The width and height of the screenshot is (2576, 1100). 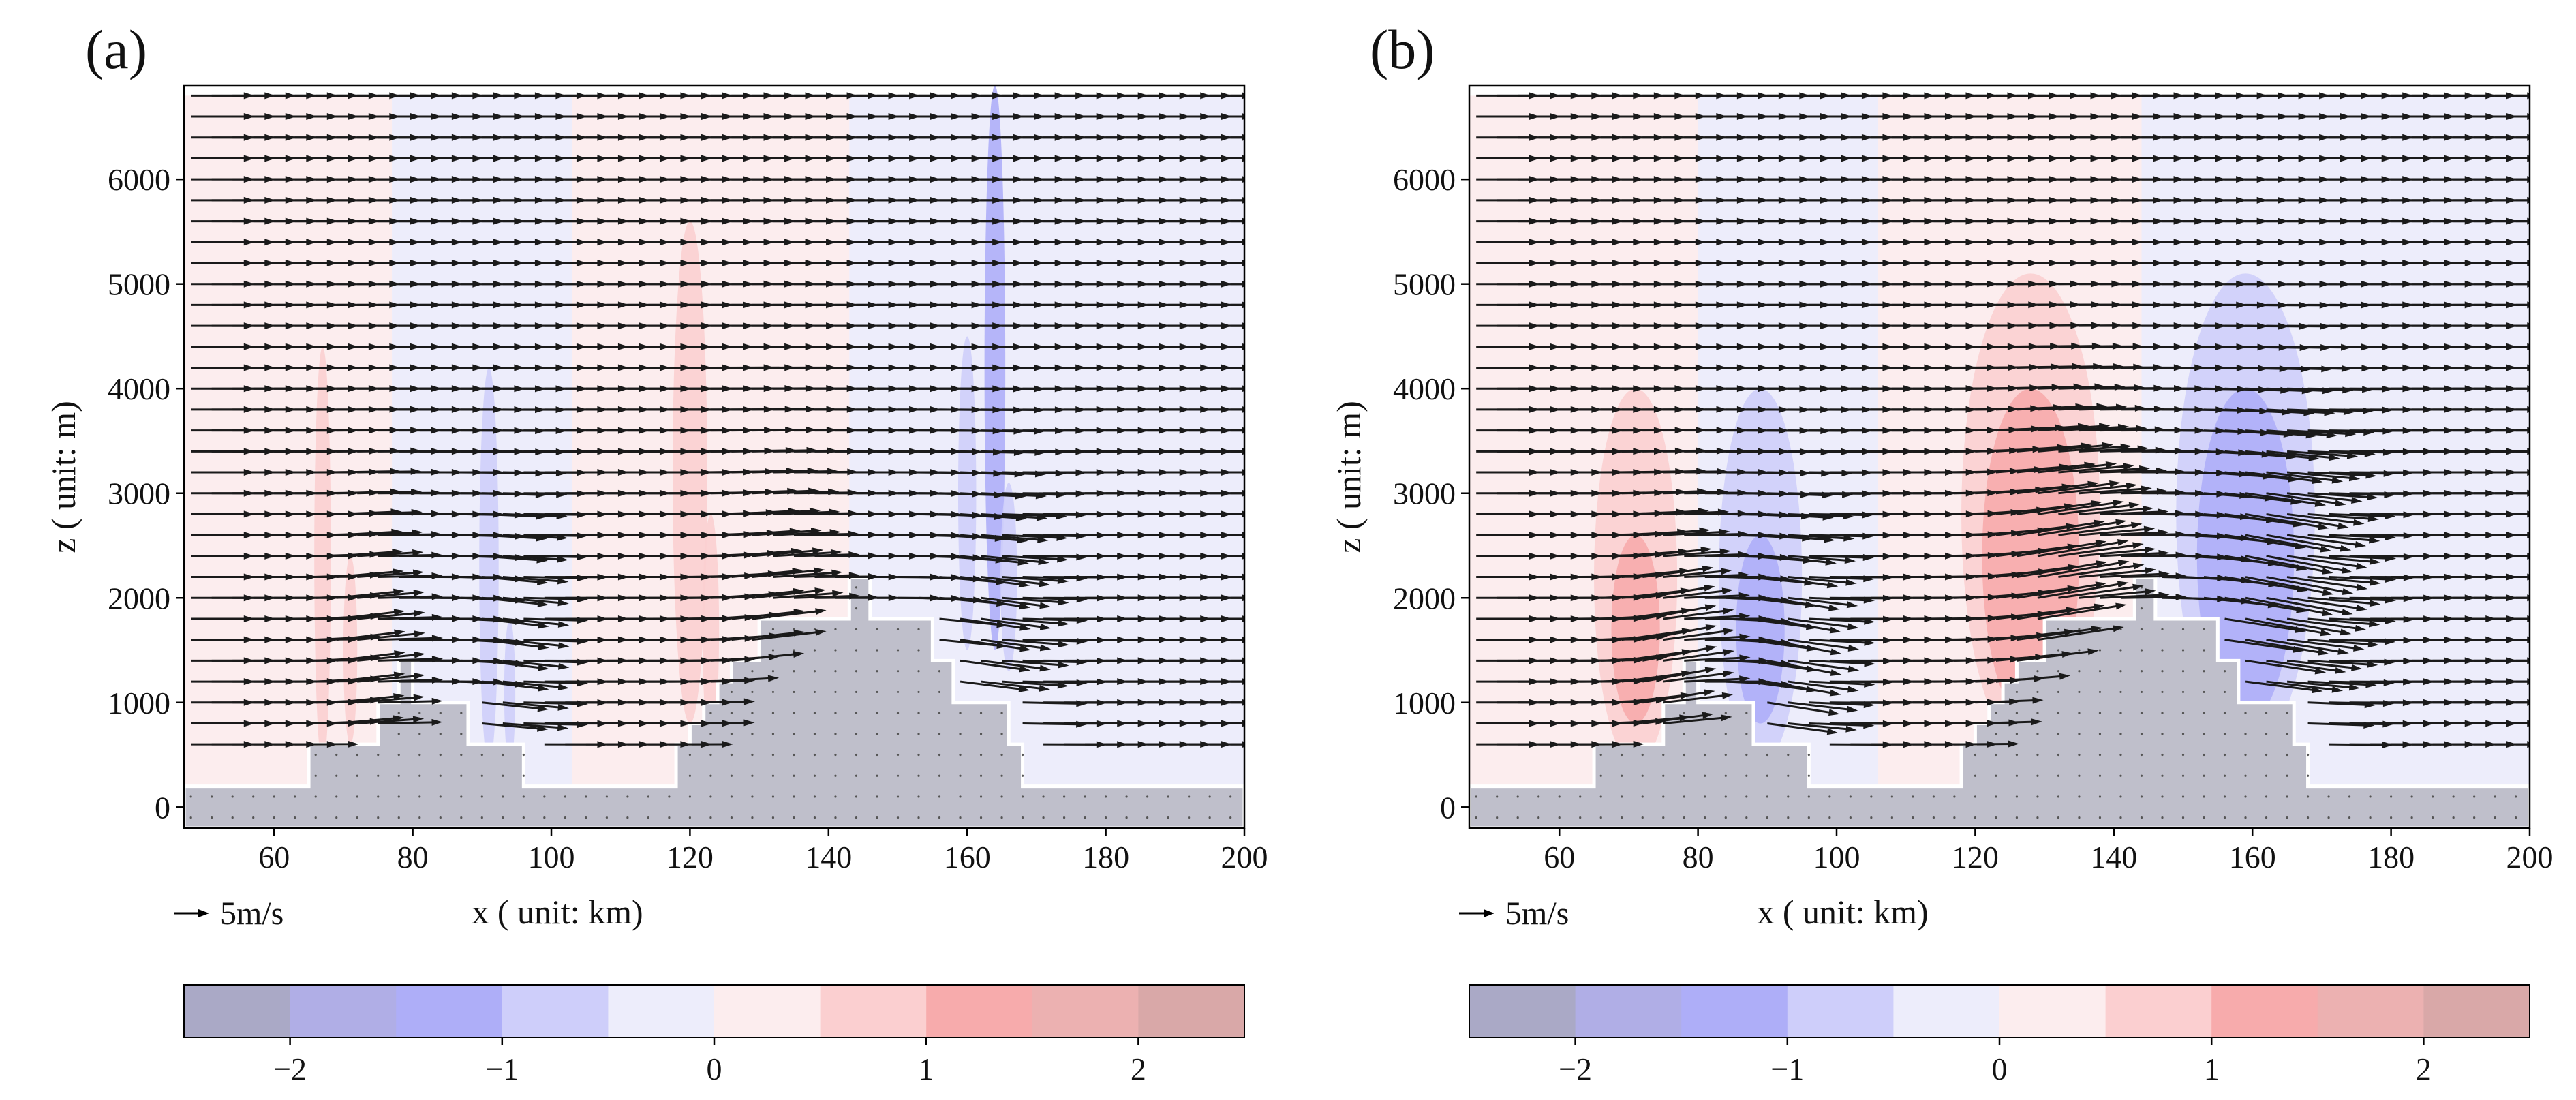 I want to click on y-axis-label: z ( unit: m), so click(x=63, y=477).